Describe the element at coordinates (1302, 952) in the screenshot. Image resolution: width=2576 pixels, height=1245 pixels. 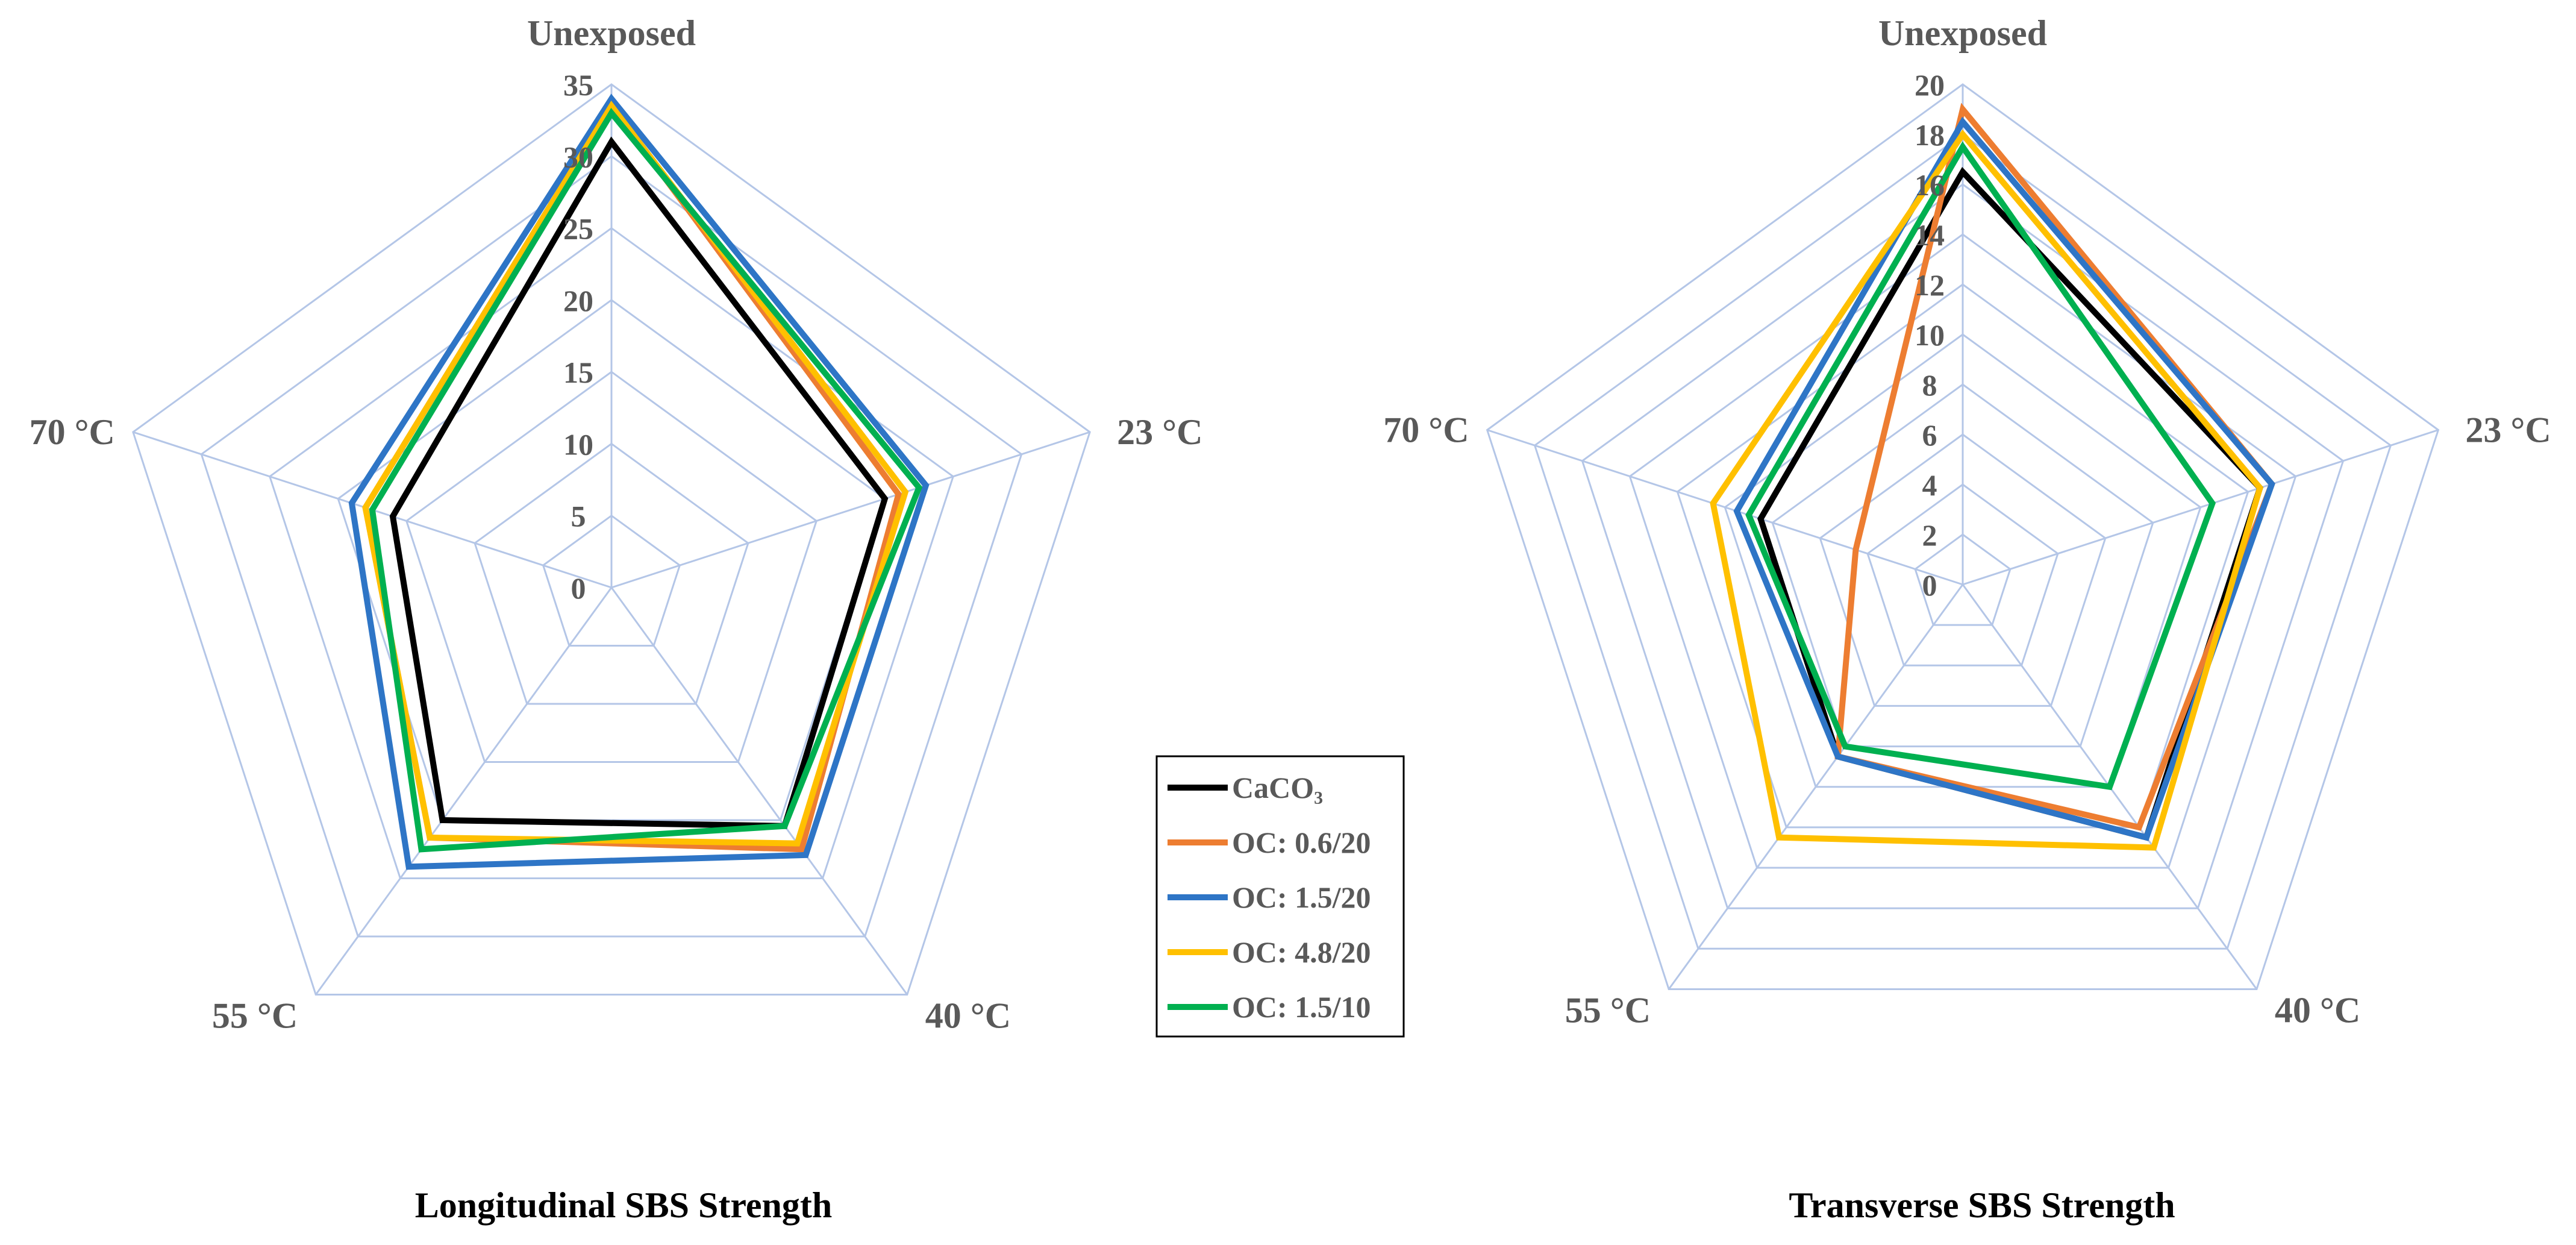
I see `legend-label-oc-4-8-20: OC: 4.8/20` at that location.